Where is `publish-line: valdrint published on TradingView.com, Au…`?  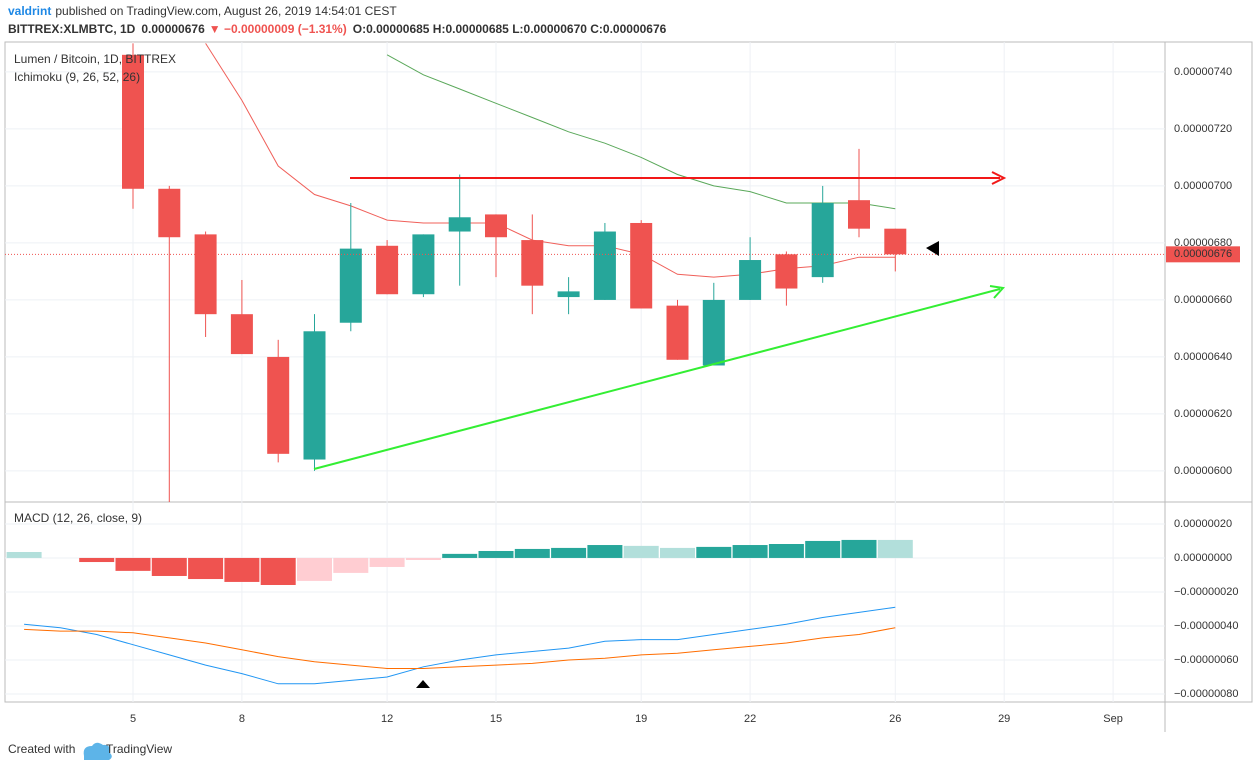 publish-line: valdrint published on TradingView.com, Au… is located at coordinates (202, 11).